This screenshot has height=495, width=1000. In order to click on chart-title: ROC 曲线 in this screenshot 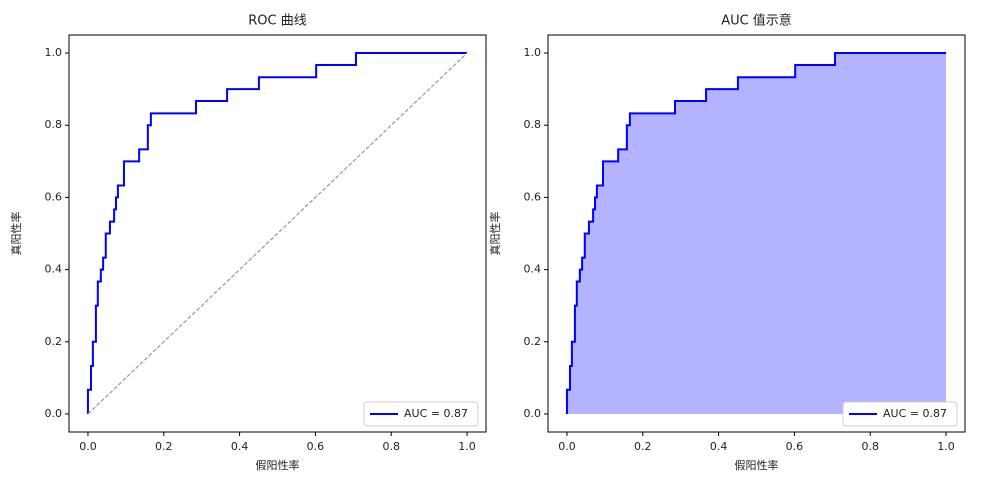, I will do `click(277, 21)`.